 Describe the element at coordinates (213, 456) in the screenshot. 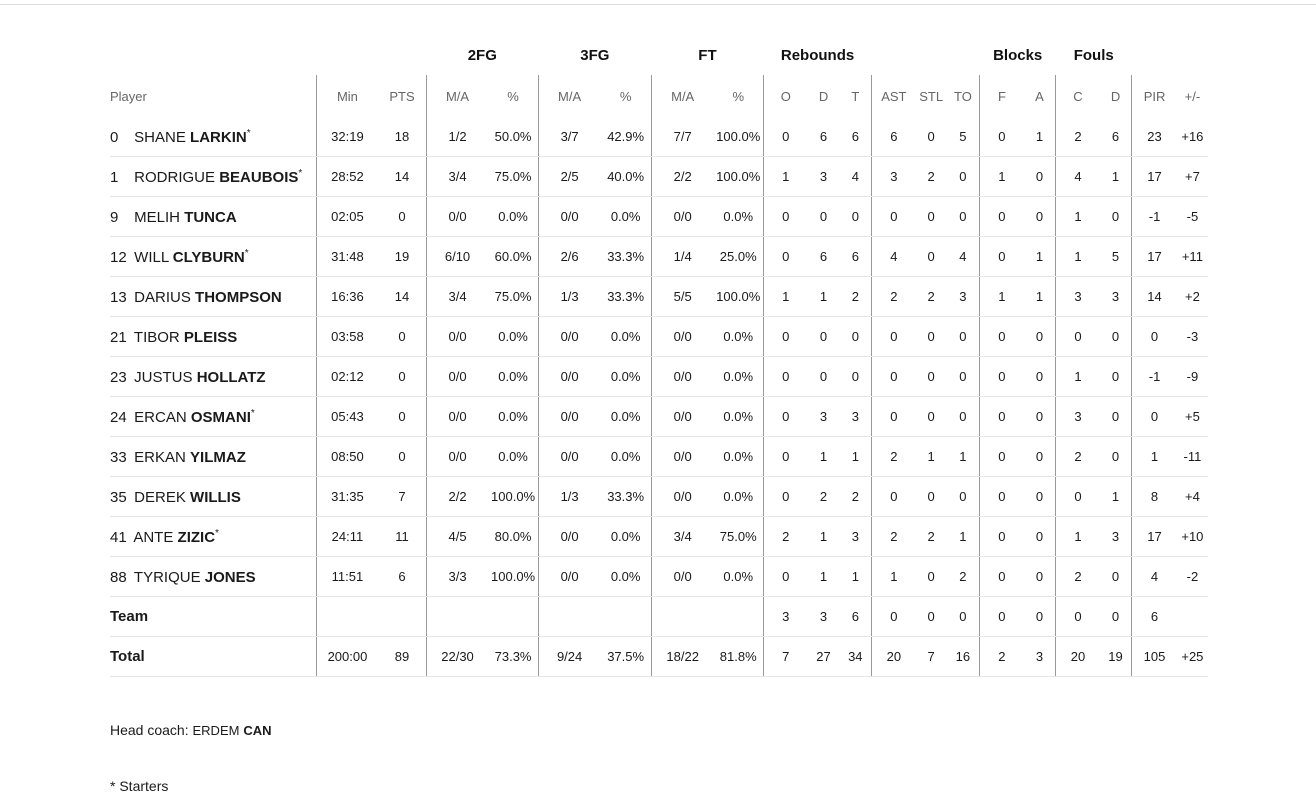

I see `player-name-cell: 33 ERKAN YILMAZ` at that location.